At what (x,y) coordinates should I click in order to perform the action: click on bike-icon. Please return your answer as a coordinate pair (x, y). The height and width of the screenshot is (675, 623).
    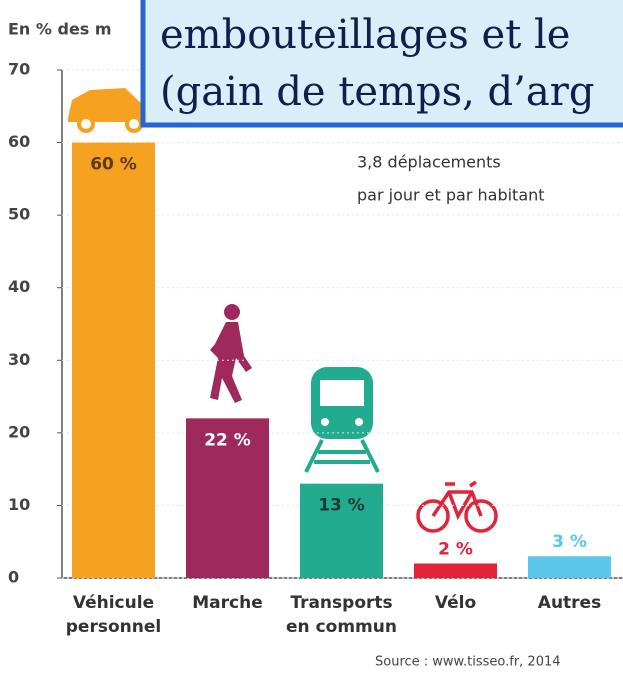
    Looking at the image, I should click on (457, 506).